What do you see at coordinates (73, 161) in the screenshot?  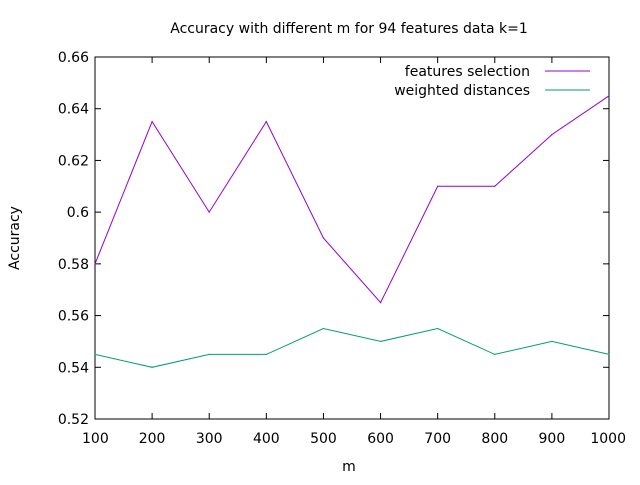 I see `y-tick-label: 0.62` at bounding box center [73, 161].